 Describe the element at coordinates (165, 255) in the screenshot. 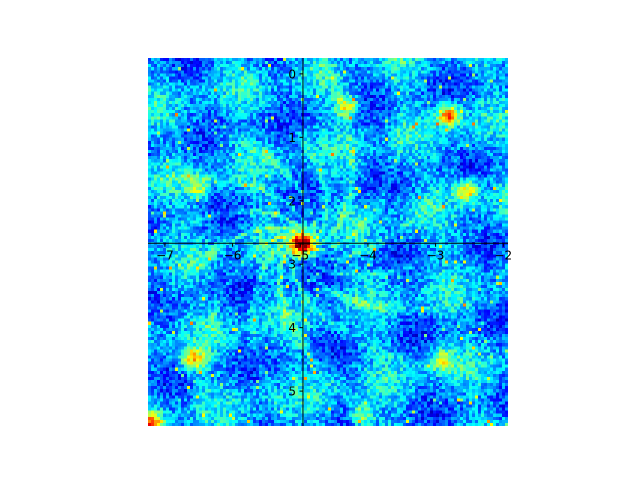

I see `x-tick-label: −7` at that location.